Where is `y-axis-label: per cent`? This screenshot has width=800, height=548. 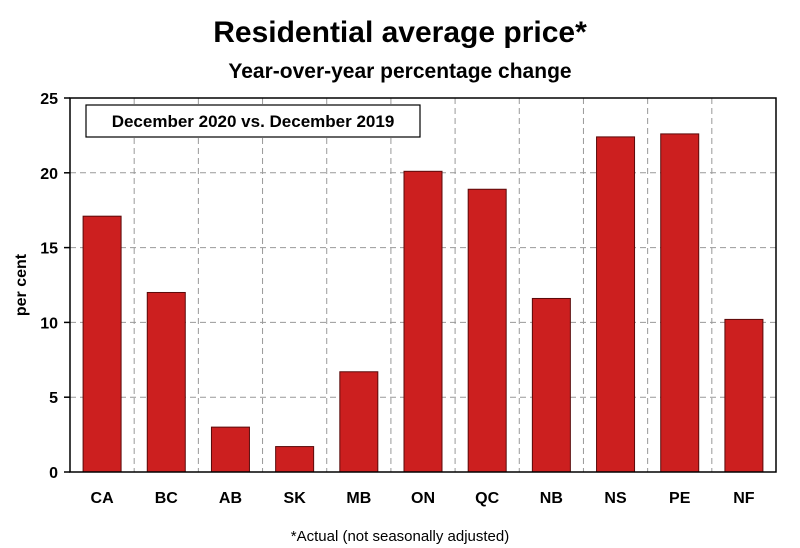 y-axis-label: per cent is located at coordinates (21, 284).